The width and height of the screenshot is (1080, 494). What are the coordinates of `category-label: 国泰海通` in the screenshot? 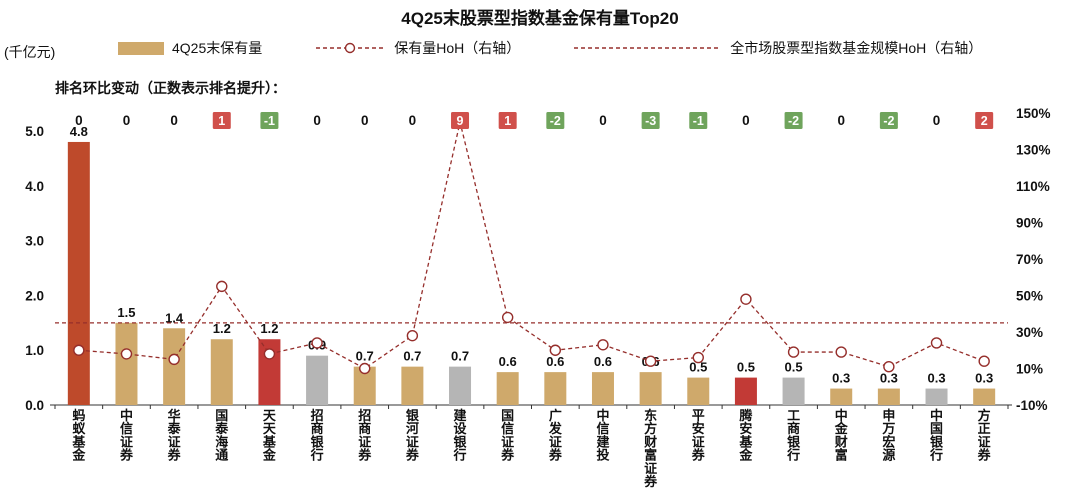 It's located at (221, 435).